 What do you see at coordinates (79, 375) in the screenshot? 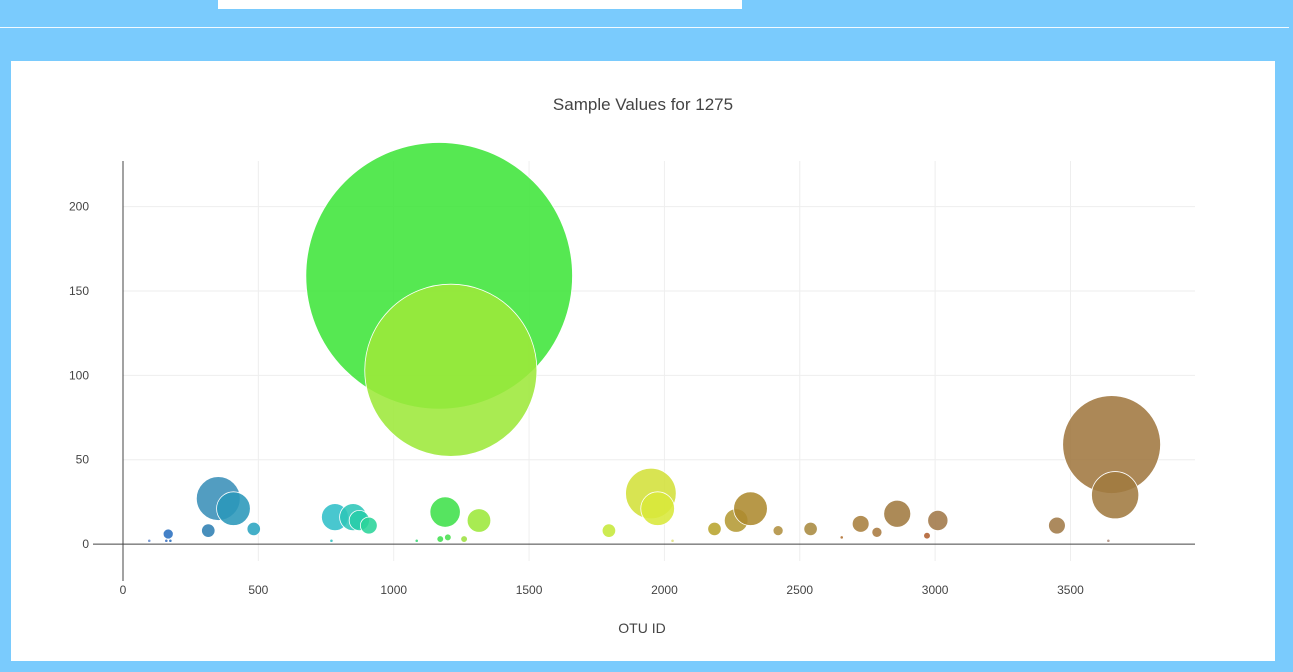
I see `y-tick-label: 100` at bounding box center [79, 375].